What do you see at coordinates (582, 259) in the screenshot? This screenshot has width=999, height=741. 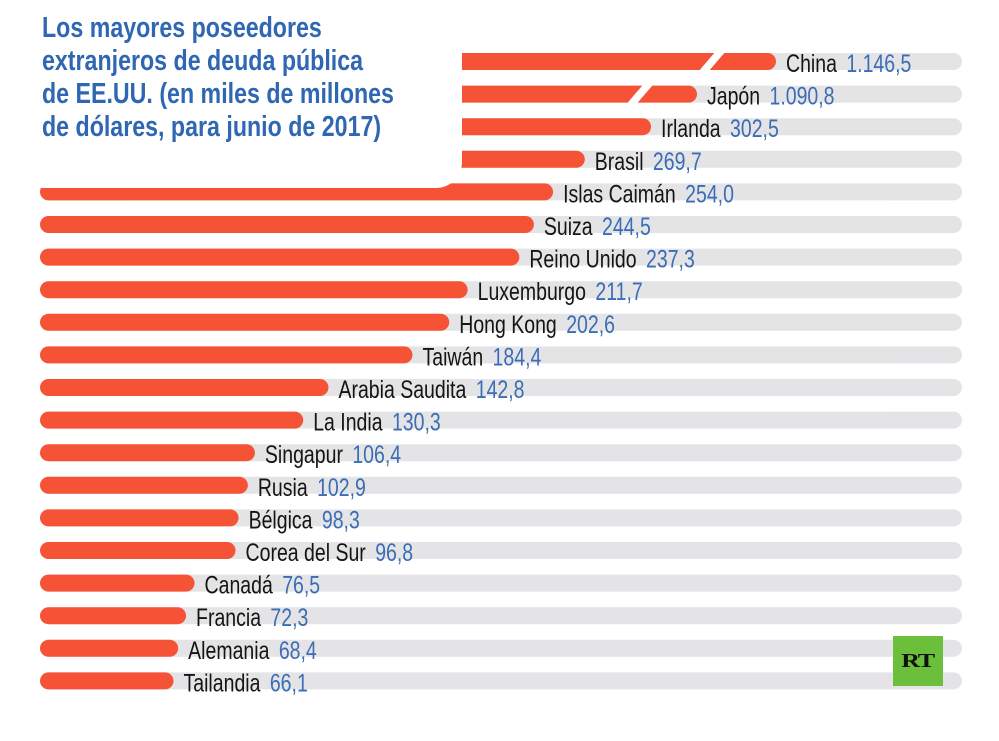 I see `category-label: Reino Unido` at bounding box center [582, 259].